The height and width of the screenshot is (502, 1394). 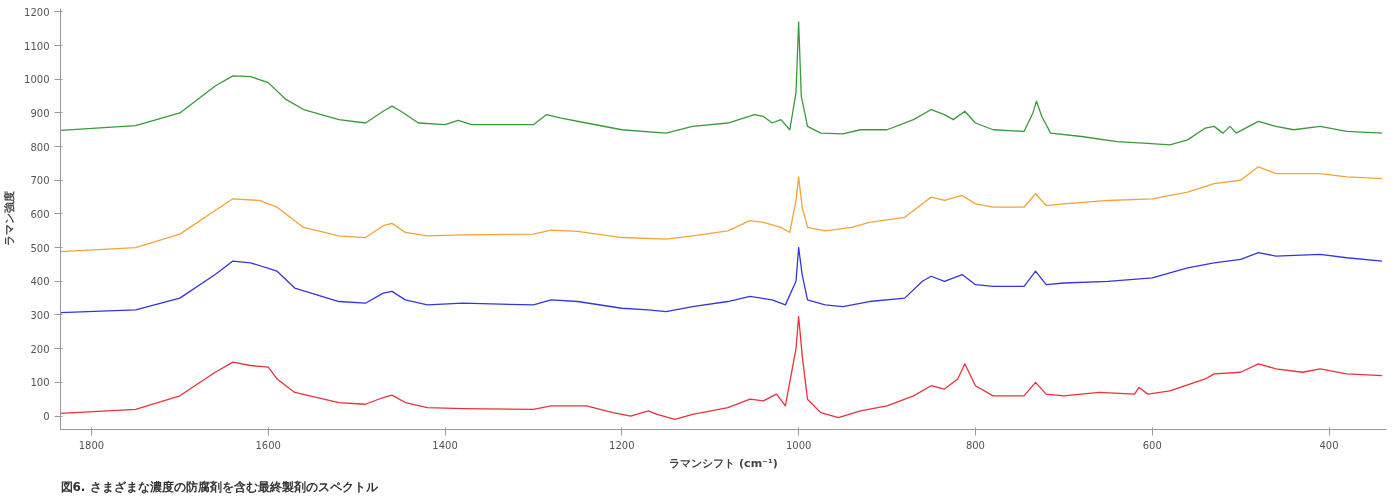 What do you see at coordinates (723, 463) in the screenshot?
I see `x-axis-title: ラマンシフト (cm⁻¹)` at bounding box center [723, 463].